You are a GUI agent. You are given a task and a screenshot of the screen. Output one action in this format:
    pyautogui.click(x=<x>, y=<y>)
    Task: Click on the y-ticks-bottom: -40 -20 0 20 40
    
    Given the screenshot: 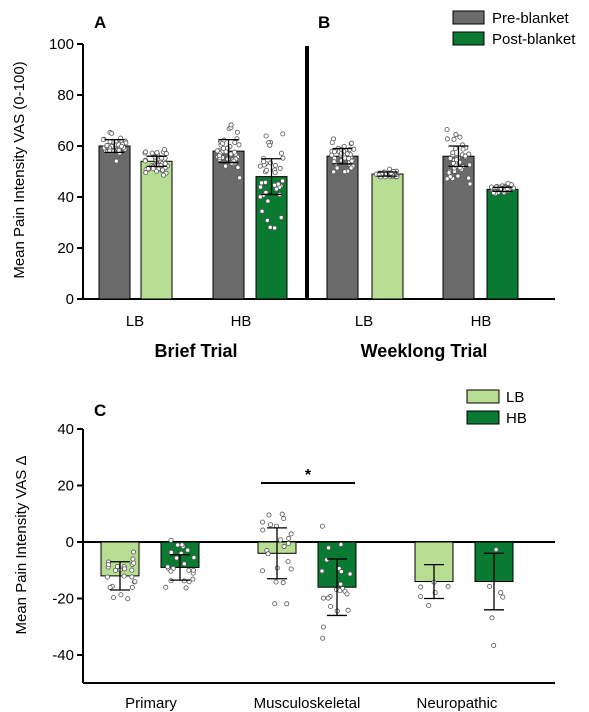 What is the action you would take?
    pyautogui.click(x=67, y=542)
    